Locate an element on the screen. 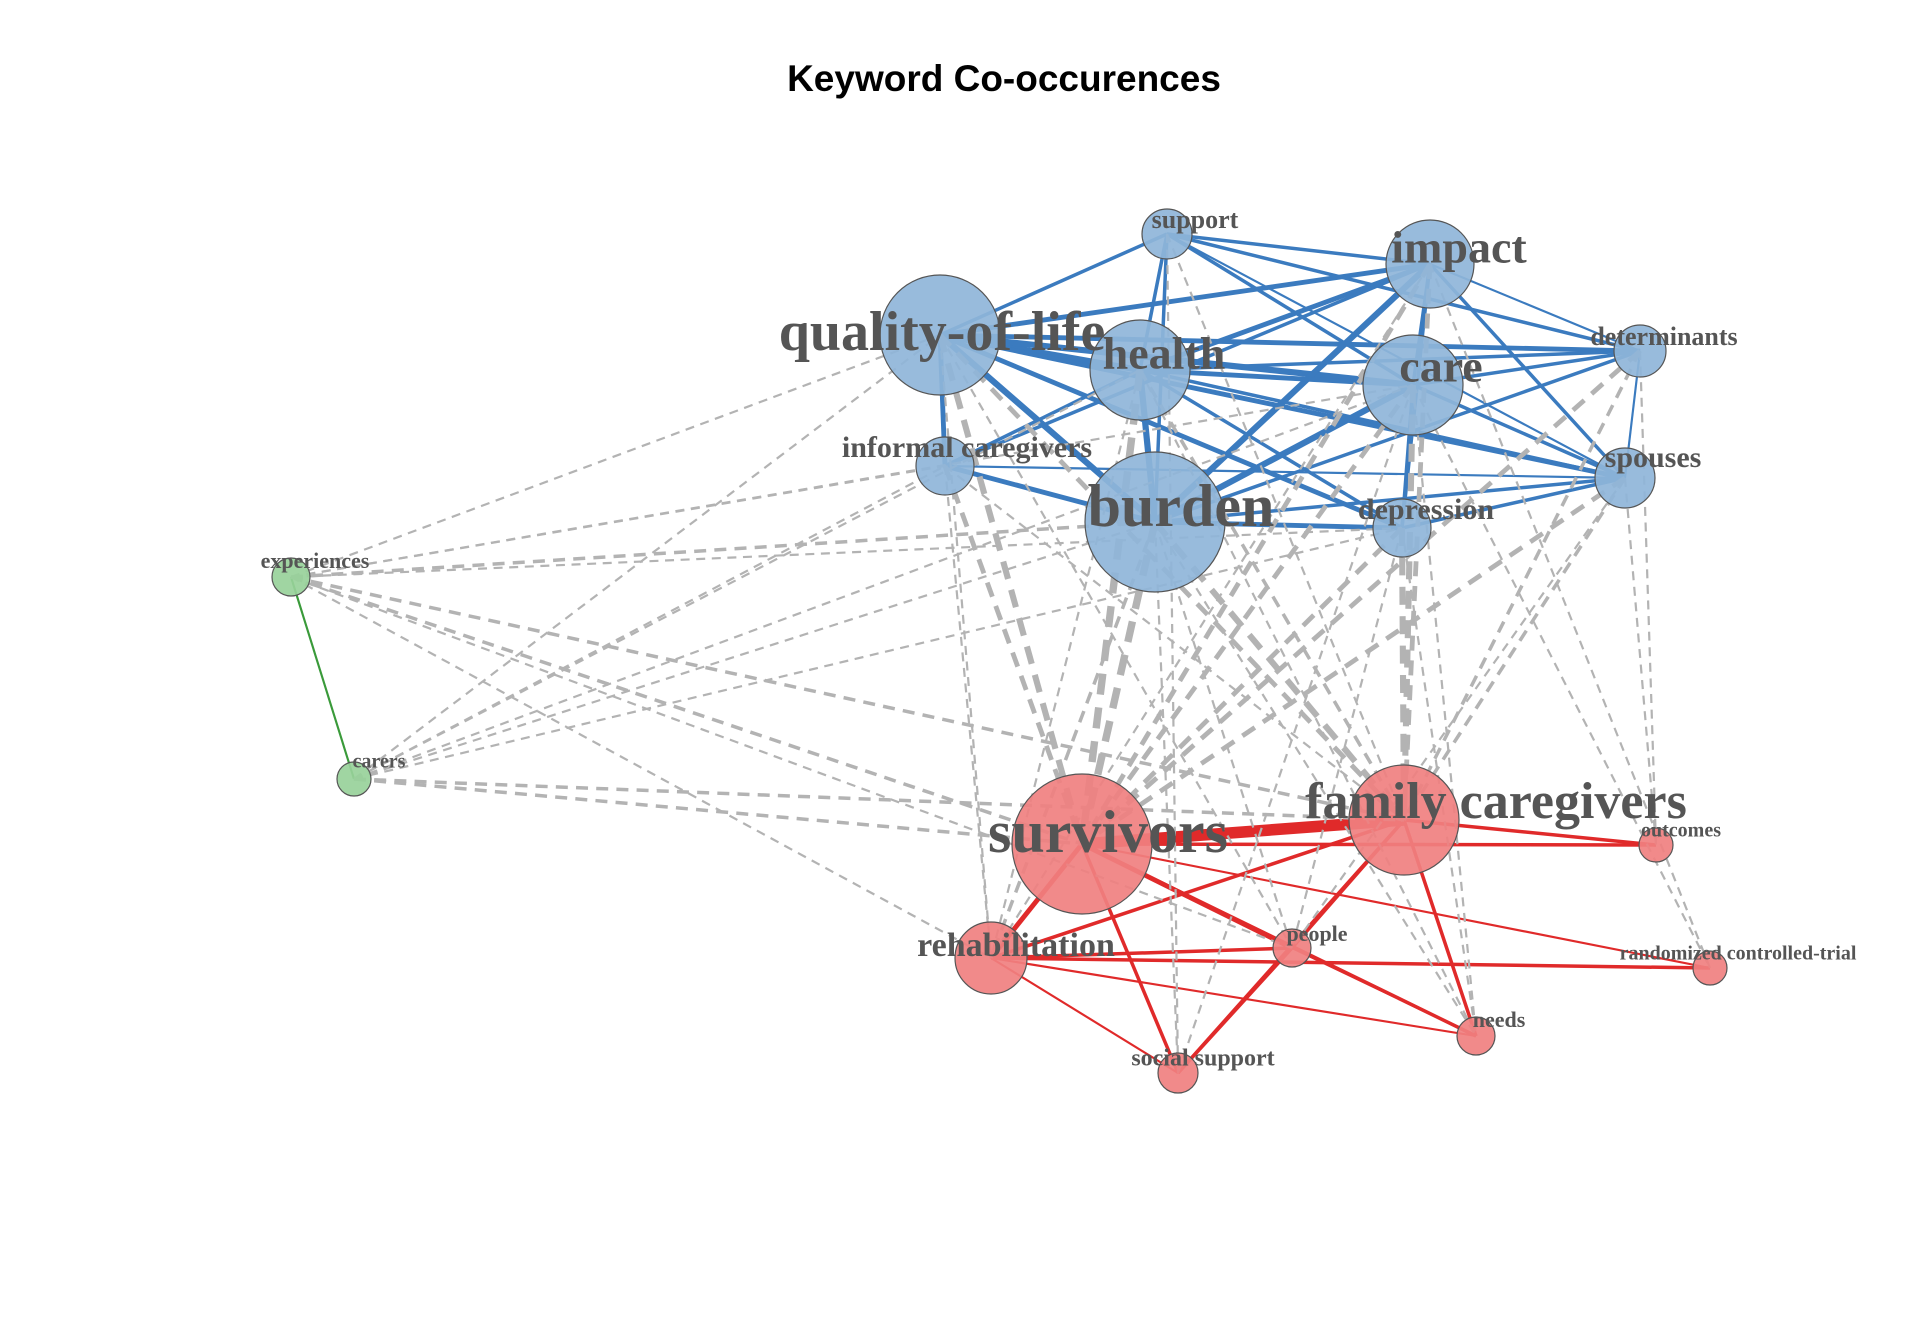  node-rehabilitation is located at coordinates (991, 958).